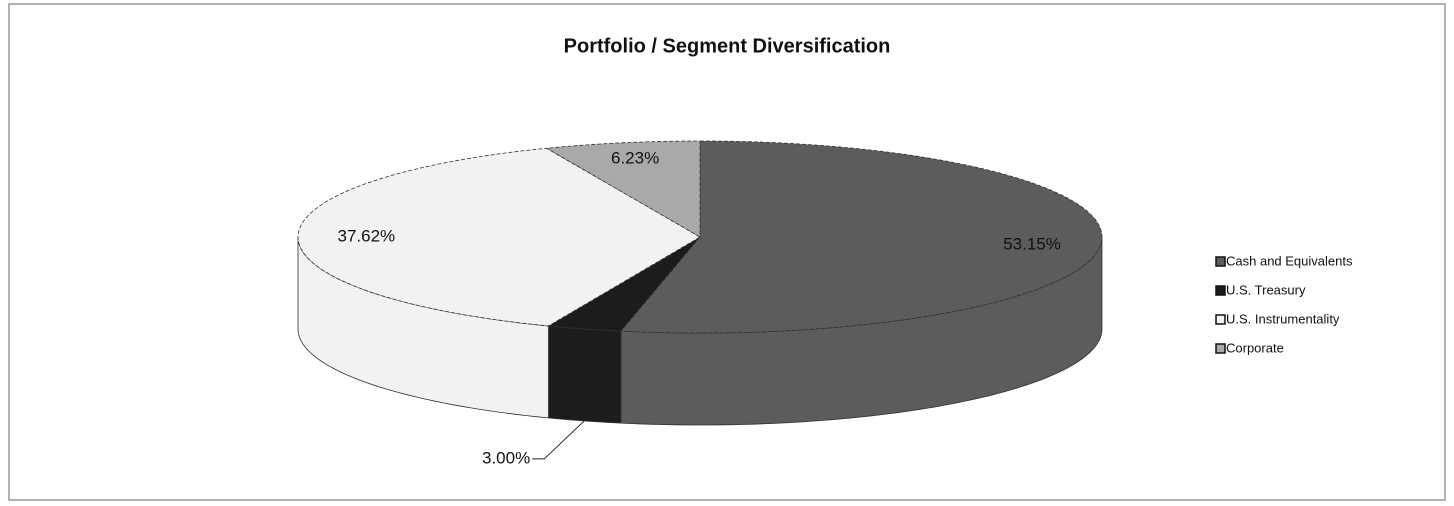 The width and height of the screenshot is (1454, 506). I want to click on legend-label: U.S. Instrumentality, so click(1283, 318).